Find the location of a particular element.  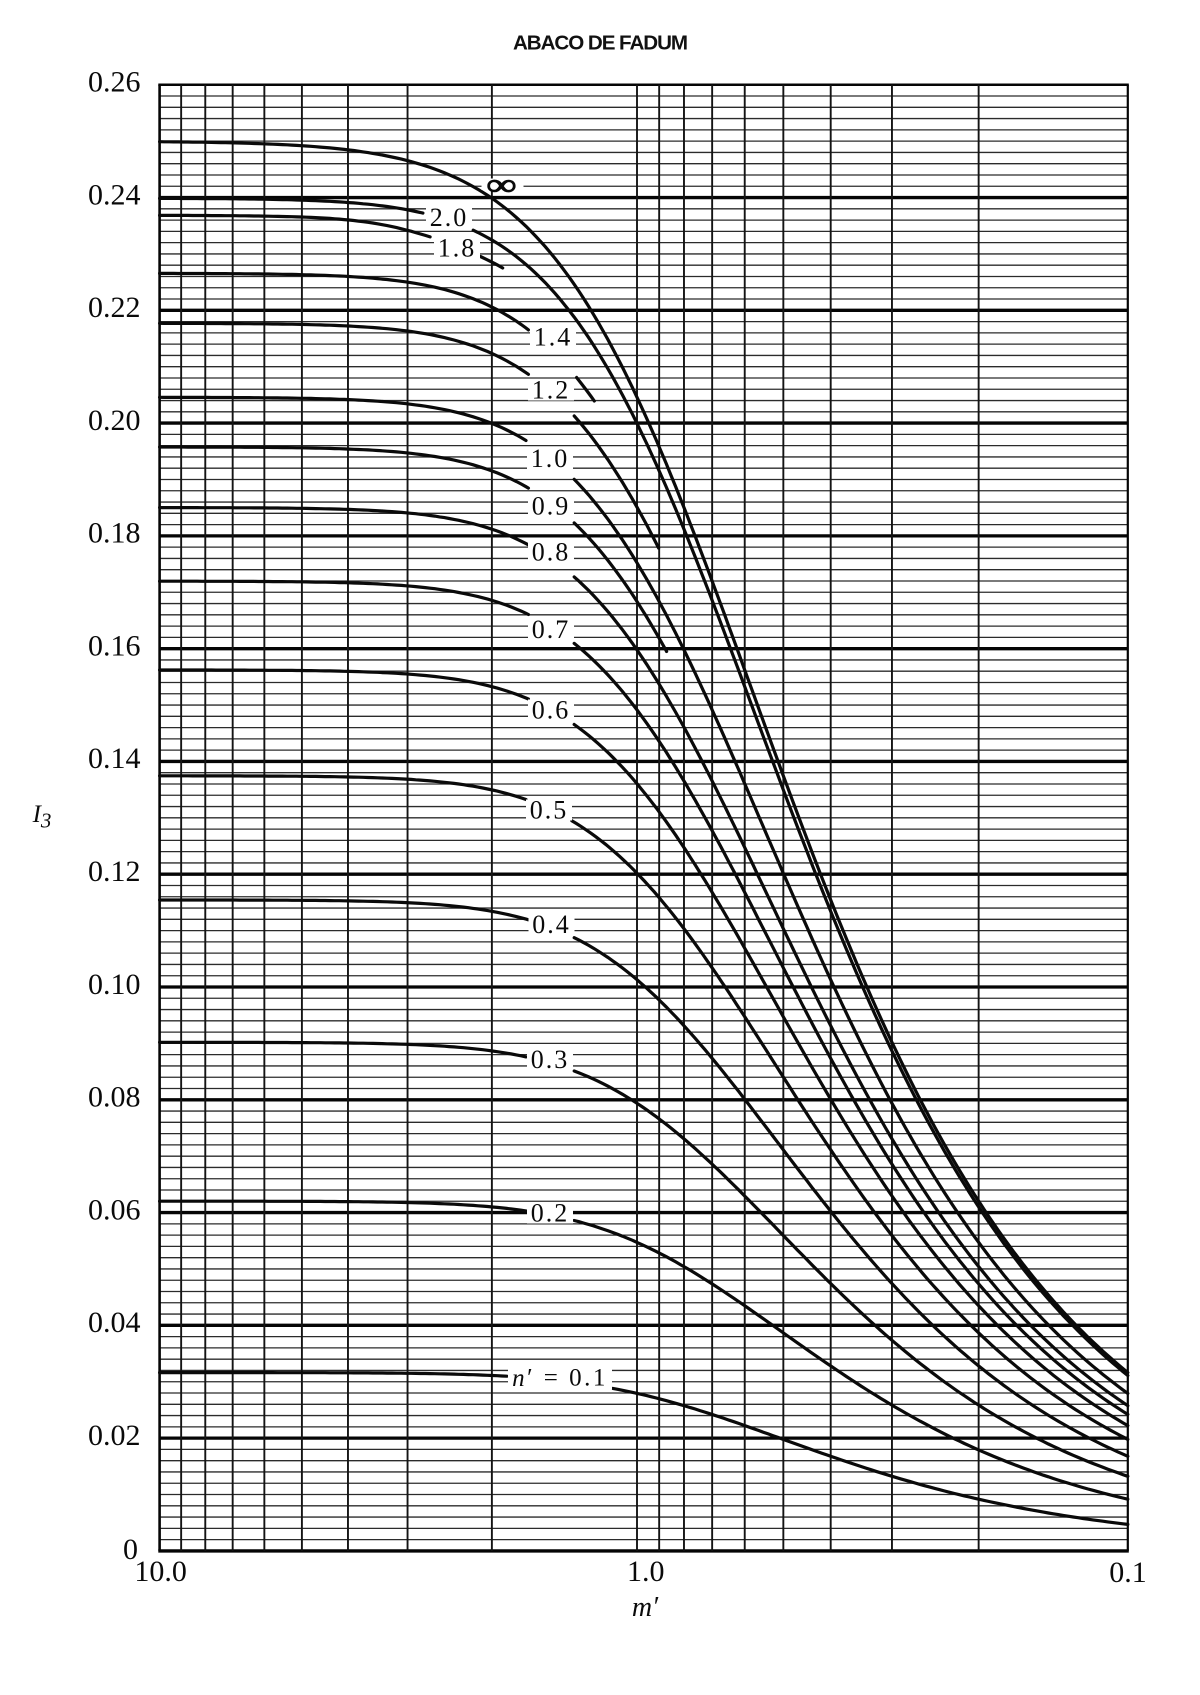

svg-text: 0.02 is located at coordinates (114, 1435).